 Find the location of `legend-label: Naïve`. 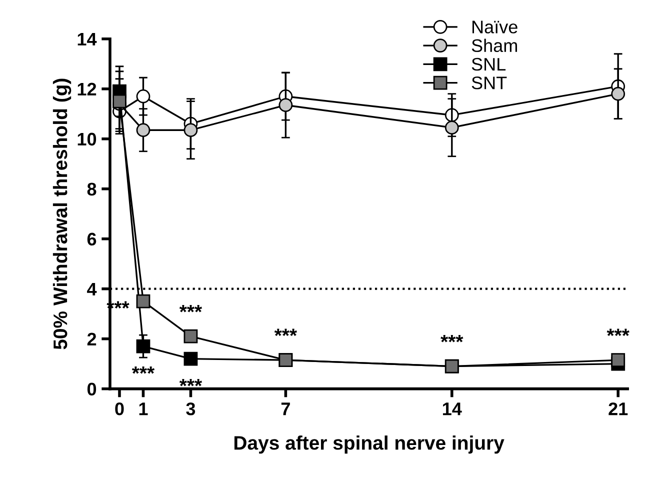

legend-label: Naïve is located at coordinates (495, 27).